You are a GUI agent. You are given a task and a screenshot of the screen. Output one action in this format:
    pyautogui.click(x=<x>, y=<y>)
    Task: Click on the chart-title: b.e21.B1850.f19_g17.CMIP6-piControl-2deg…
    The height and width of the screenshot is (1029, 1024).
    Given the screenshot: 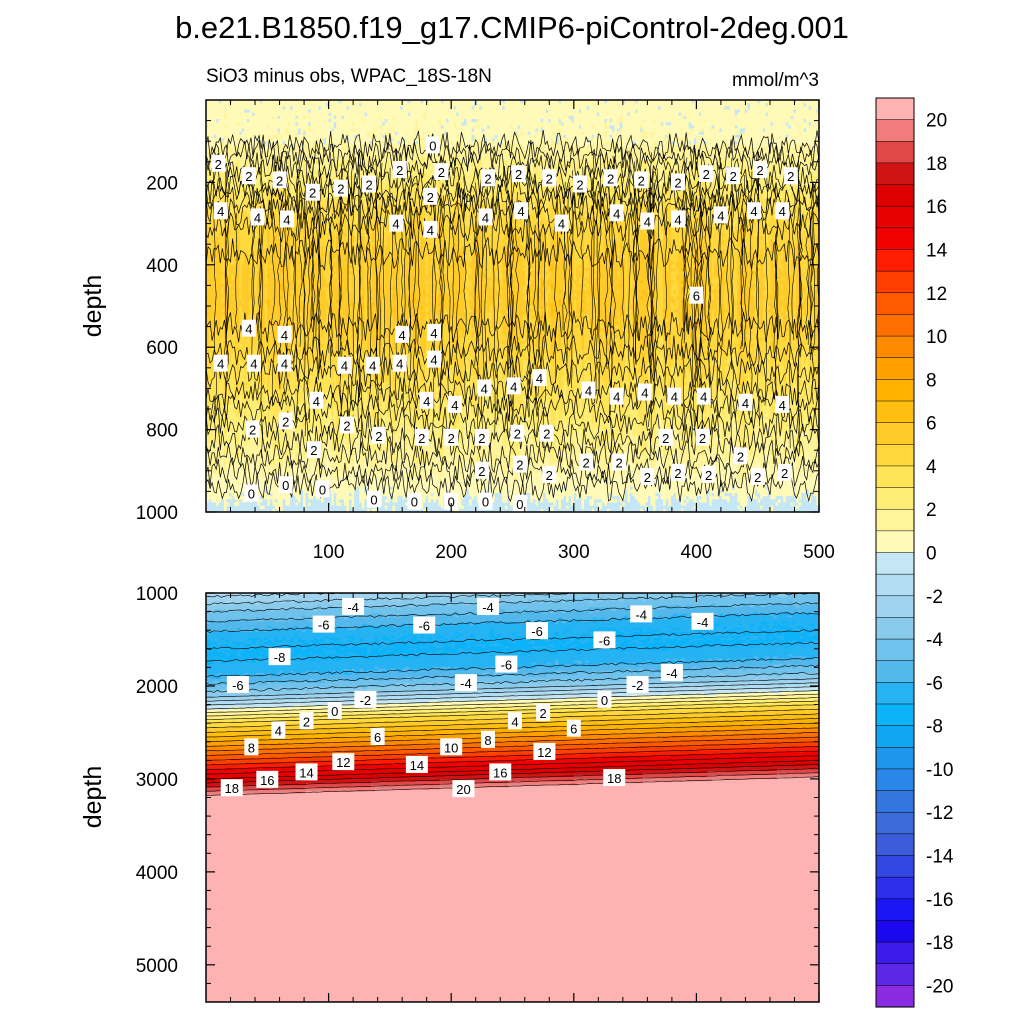 What is the action you would take?
    pyautogui.click(x=512, y=27)
    